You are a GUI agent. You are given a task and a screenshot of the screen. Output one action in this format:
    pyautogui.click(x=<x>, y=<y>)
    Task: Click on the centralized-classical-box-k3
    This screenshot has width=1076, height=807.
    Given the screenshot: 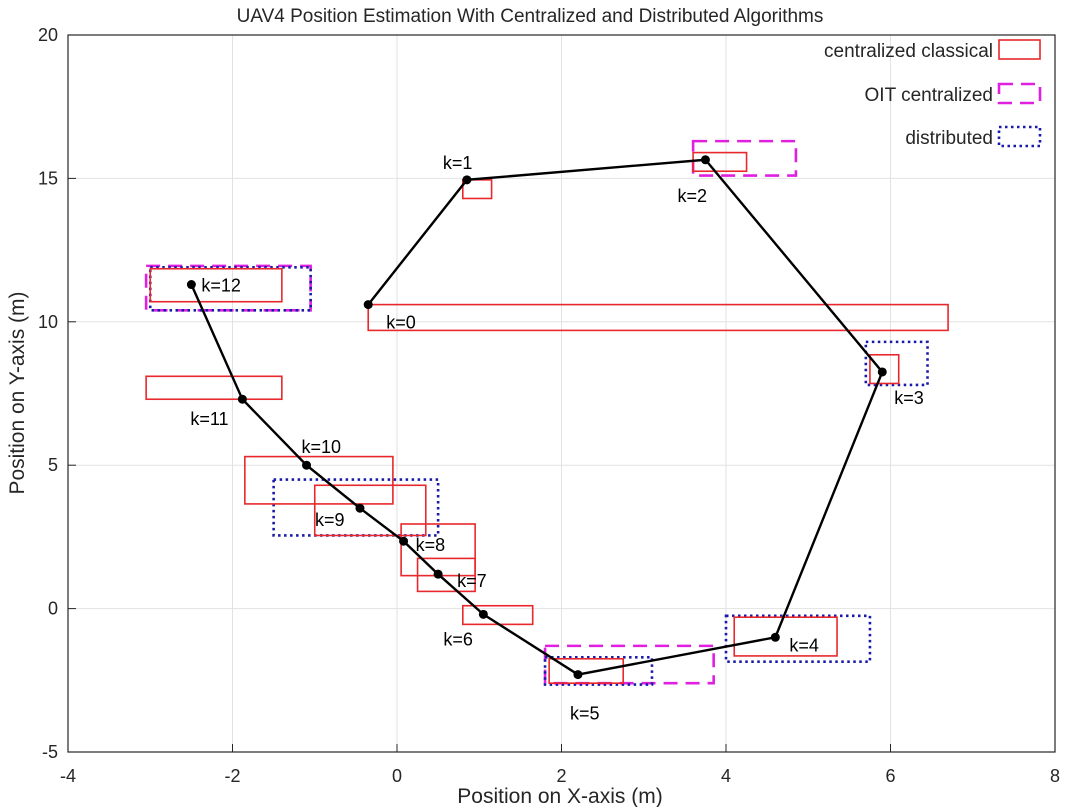 What is the action you would take?
    pyautogui.click(x=884, y=369)
    